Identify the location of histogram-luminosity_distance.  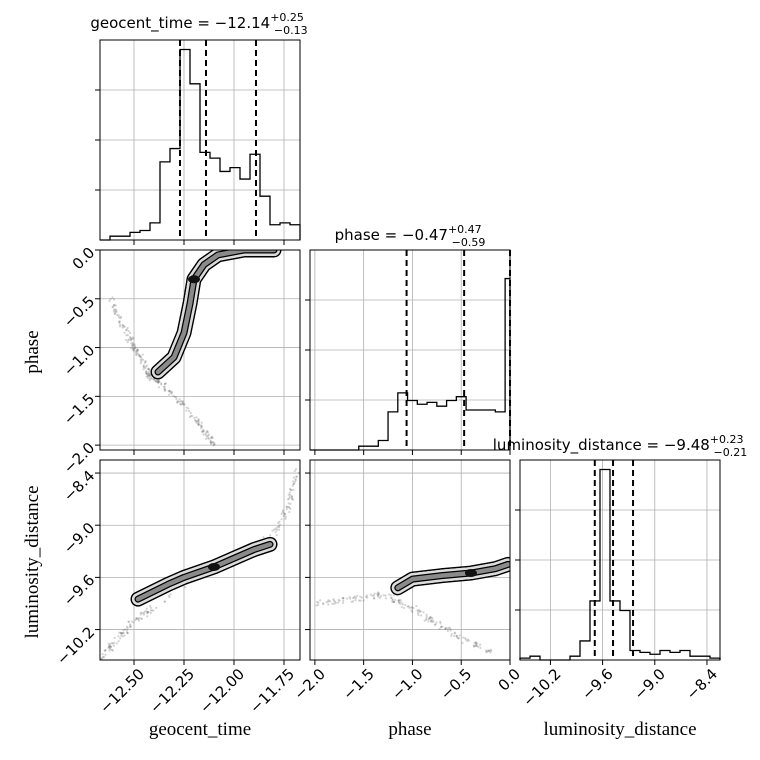
(620, 564).